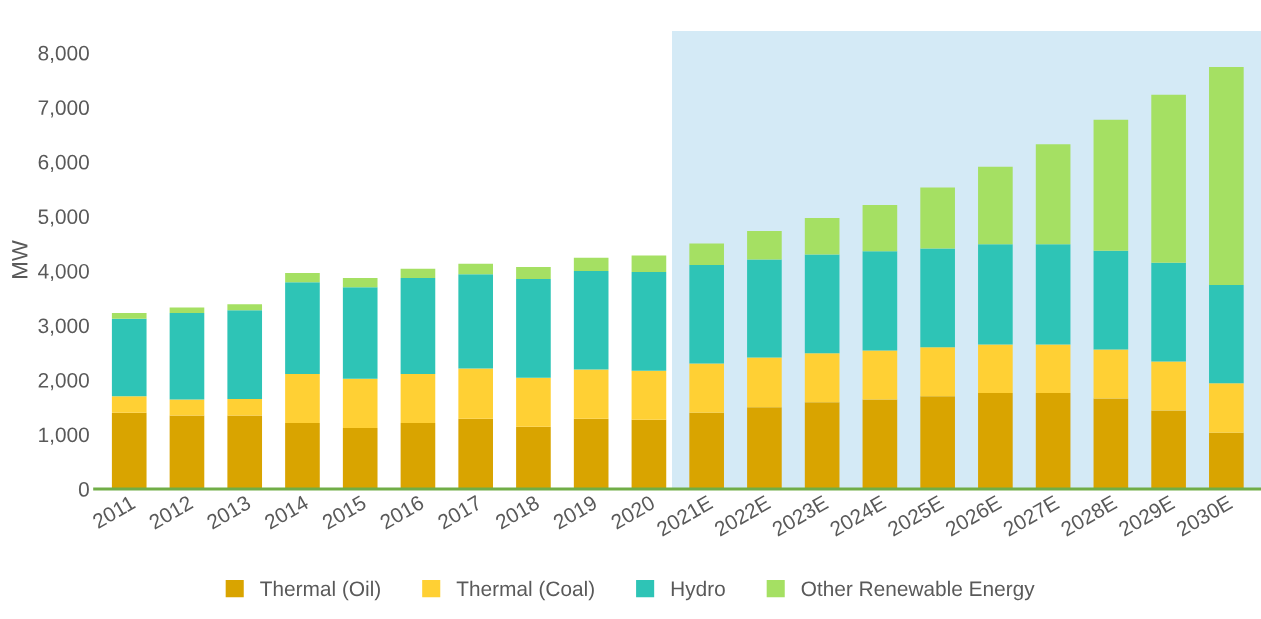  What do you see at coordinates (83, 489) in the screenshot?
I see `y-tick-label: 0` at bounding box center [83, 489].